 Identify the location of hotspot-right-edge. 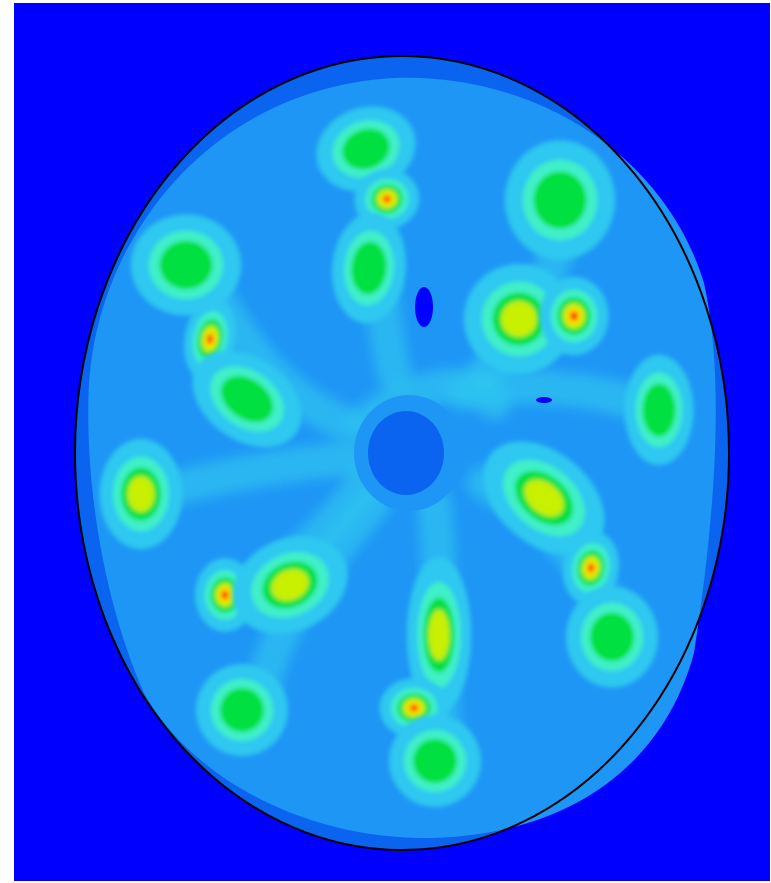
(659, 410).